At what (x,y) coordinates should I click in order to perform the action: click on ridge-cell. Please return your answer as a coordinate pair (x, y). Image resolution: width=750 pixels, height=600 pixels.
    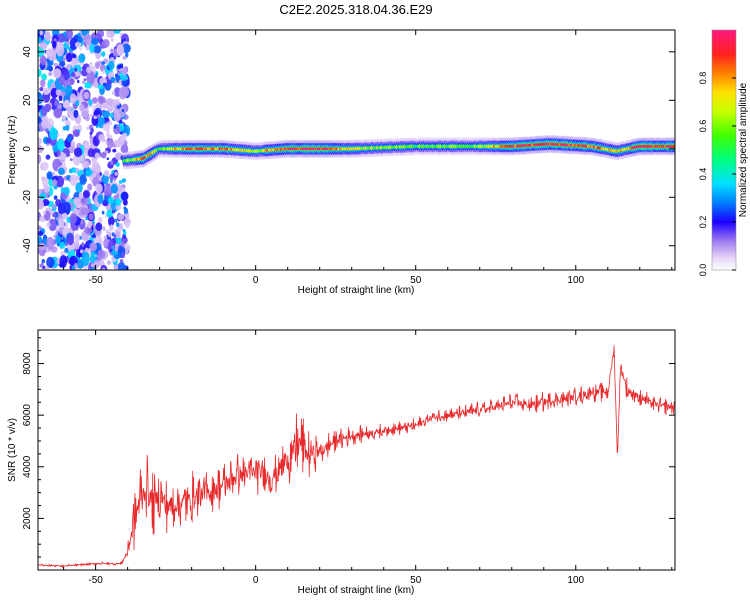
    Looking at the image, I should click on (673, 146).